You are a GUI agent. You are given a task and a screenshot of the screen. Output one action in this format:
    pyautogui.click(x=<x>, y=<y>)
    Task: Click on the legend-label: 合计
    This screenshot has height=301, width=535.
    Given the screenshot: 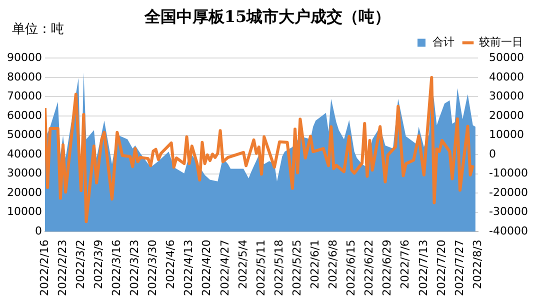 What is the action you would take?
    pyautogui.click(x=443, y=42)
    